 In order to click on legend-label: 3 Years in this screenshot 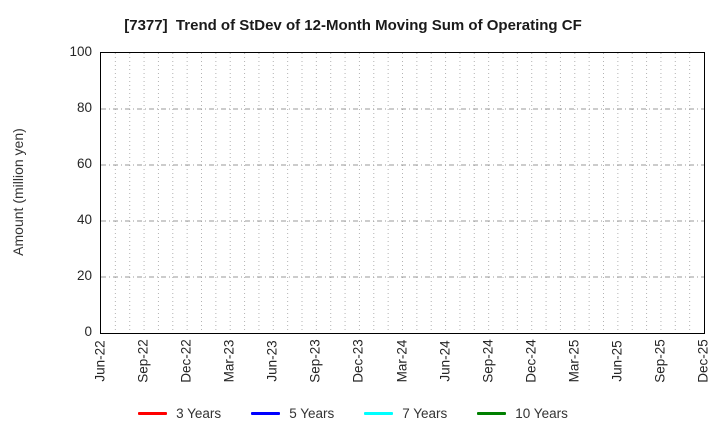, I will do `click(199, 413)`.